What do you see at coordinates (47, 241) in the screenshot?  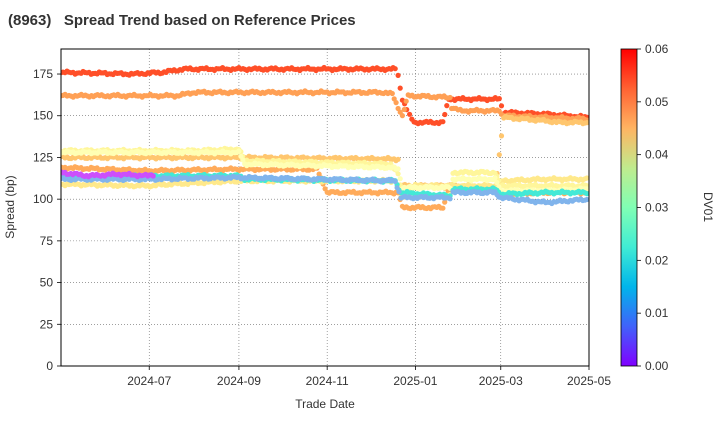 I see `y-tick-label: 75` at bounding box center [47, 241].